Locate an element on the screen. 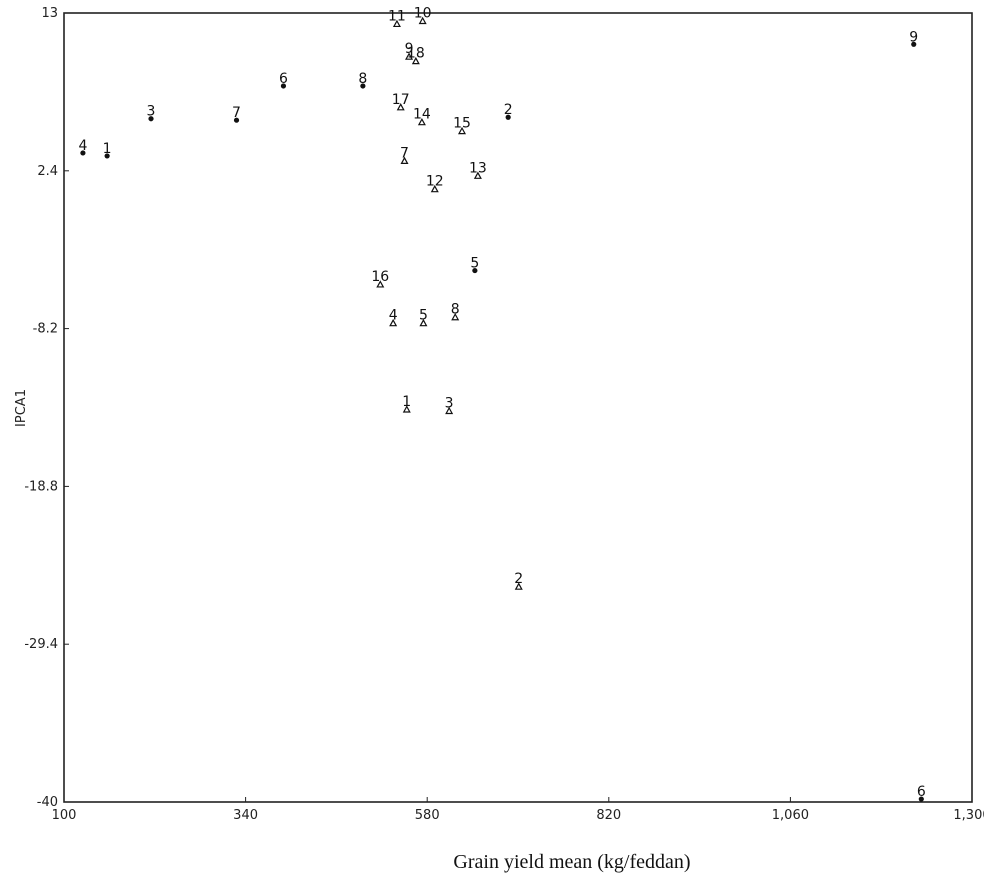  y-tick-label: -29.4 is located at coordinates (41, 644).